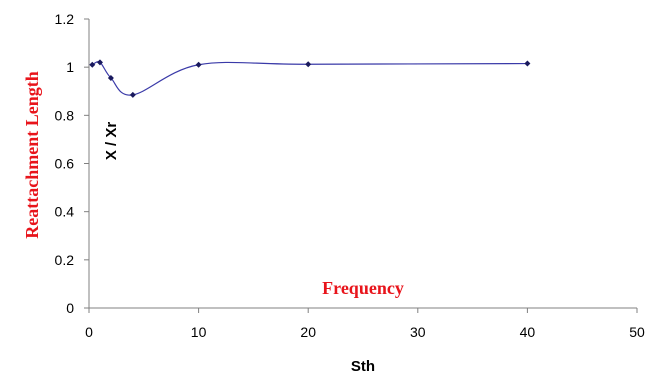 This screenshot has width=660, height=377. I want to click on y-tick-label: 0.6, so click(65, 164).